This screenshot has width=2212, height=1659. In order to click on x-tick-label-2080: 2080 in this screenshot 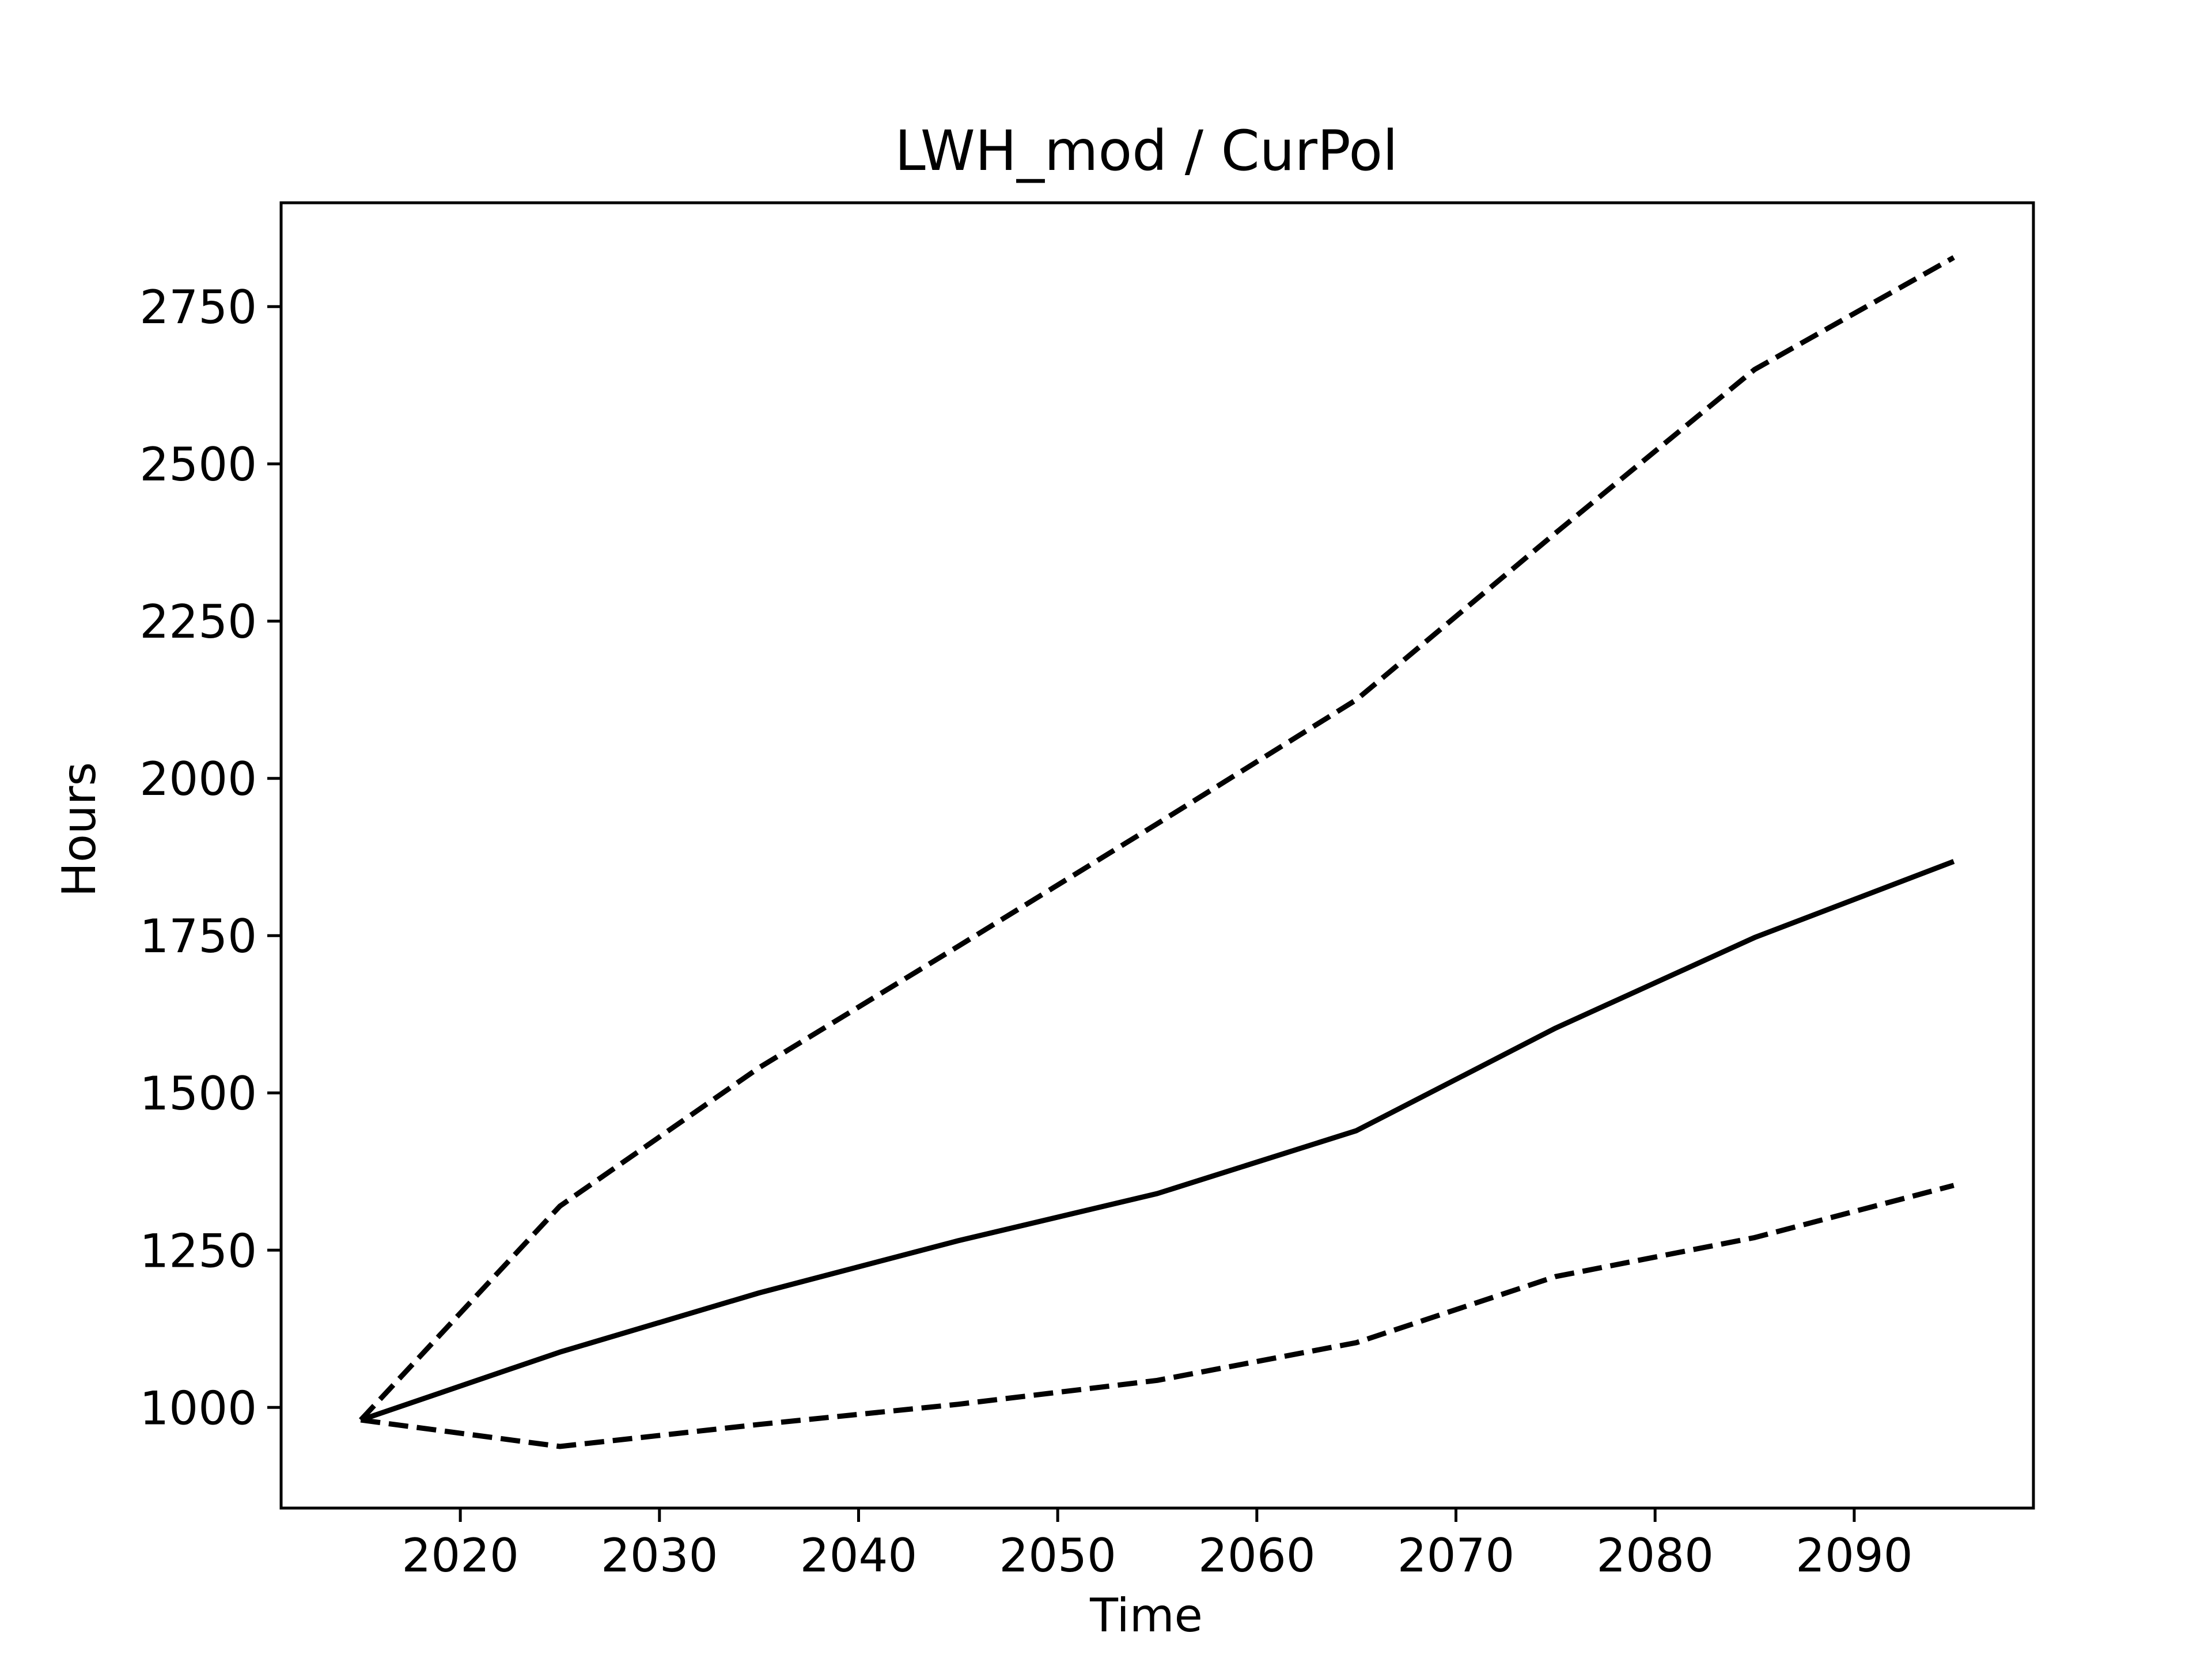, I will do `click(1655, 1555)`.